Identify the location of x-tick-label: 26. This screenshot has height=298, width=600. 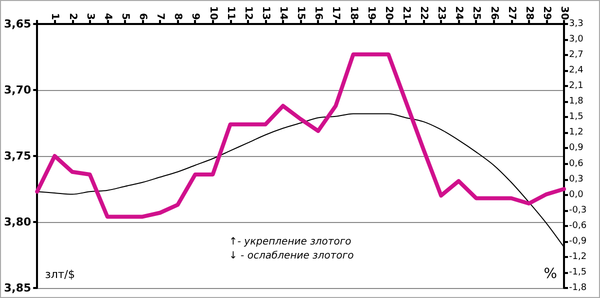
(494, 13).